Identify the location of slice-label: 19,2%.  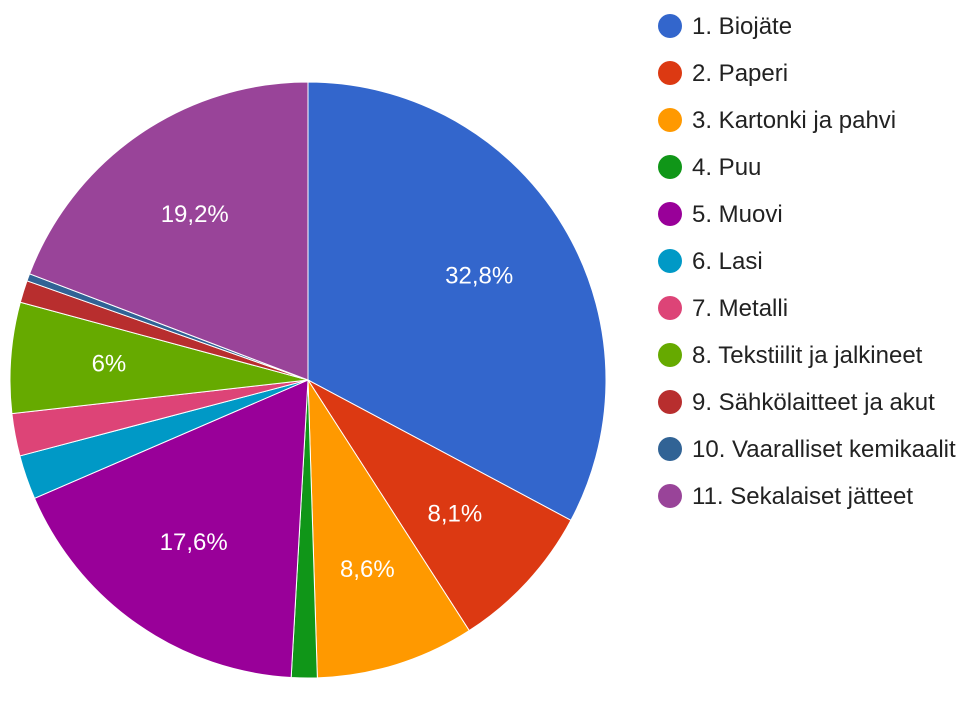
(195, 214).